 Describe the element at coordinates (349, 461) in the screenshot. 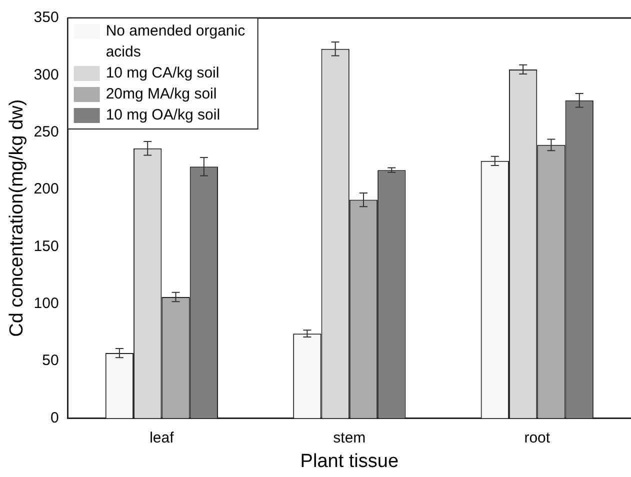

I see `x-axis-title: Plant tissue` at that location.